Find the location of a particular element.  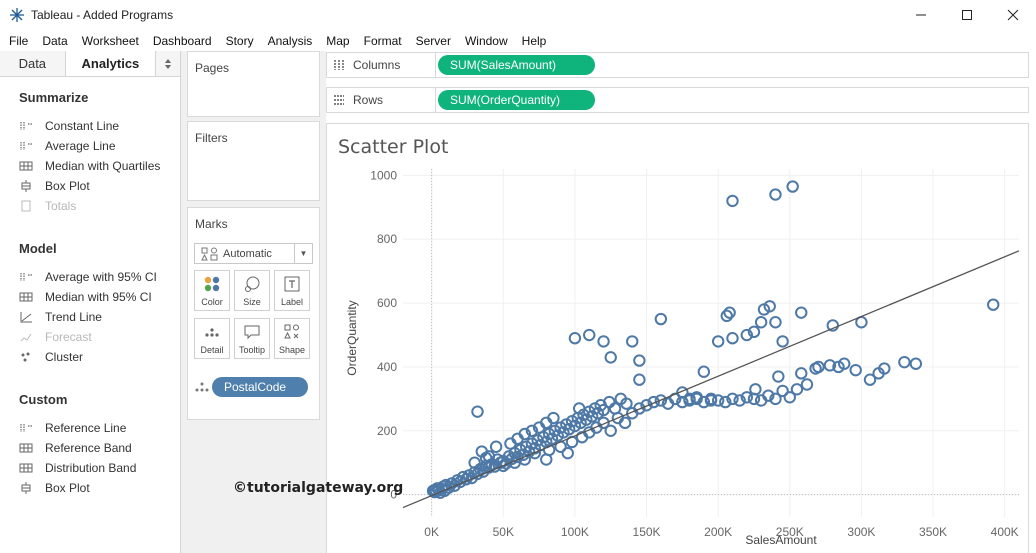

analytics-item-constant-line: Constant Line is located at coordinates (69, 126).